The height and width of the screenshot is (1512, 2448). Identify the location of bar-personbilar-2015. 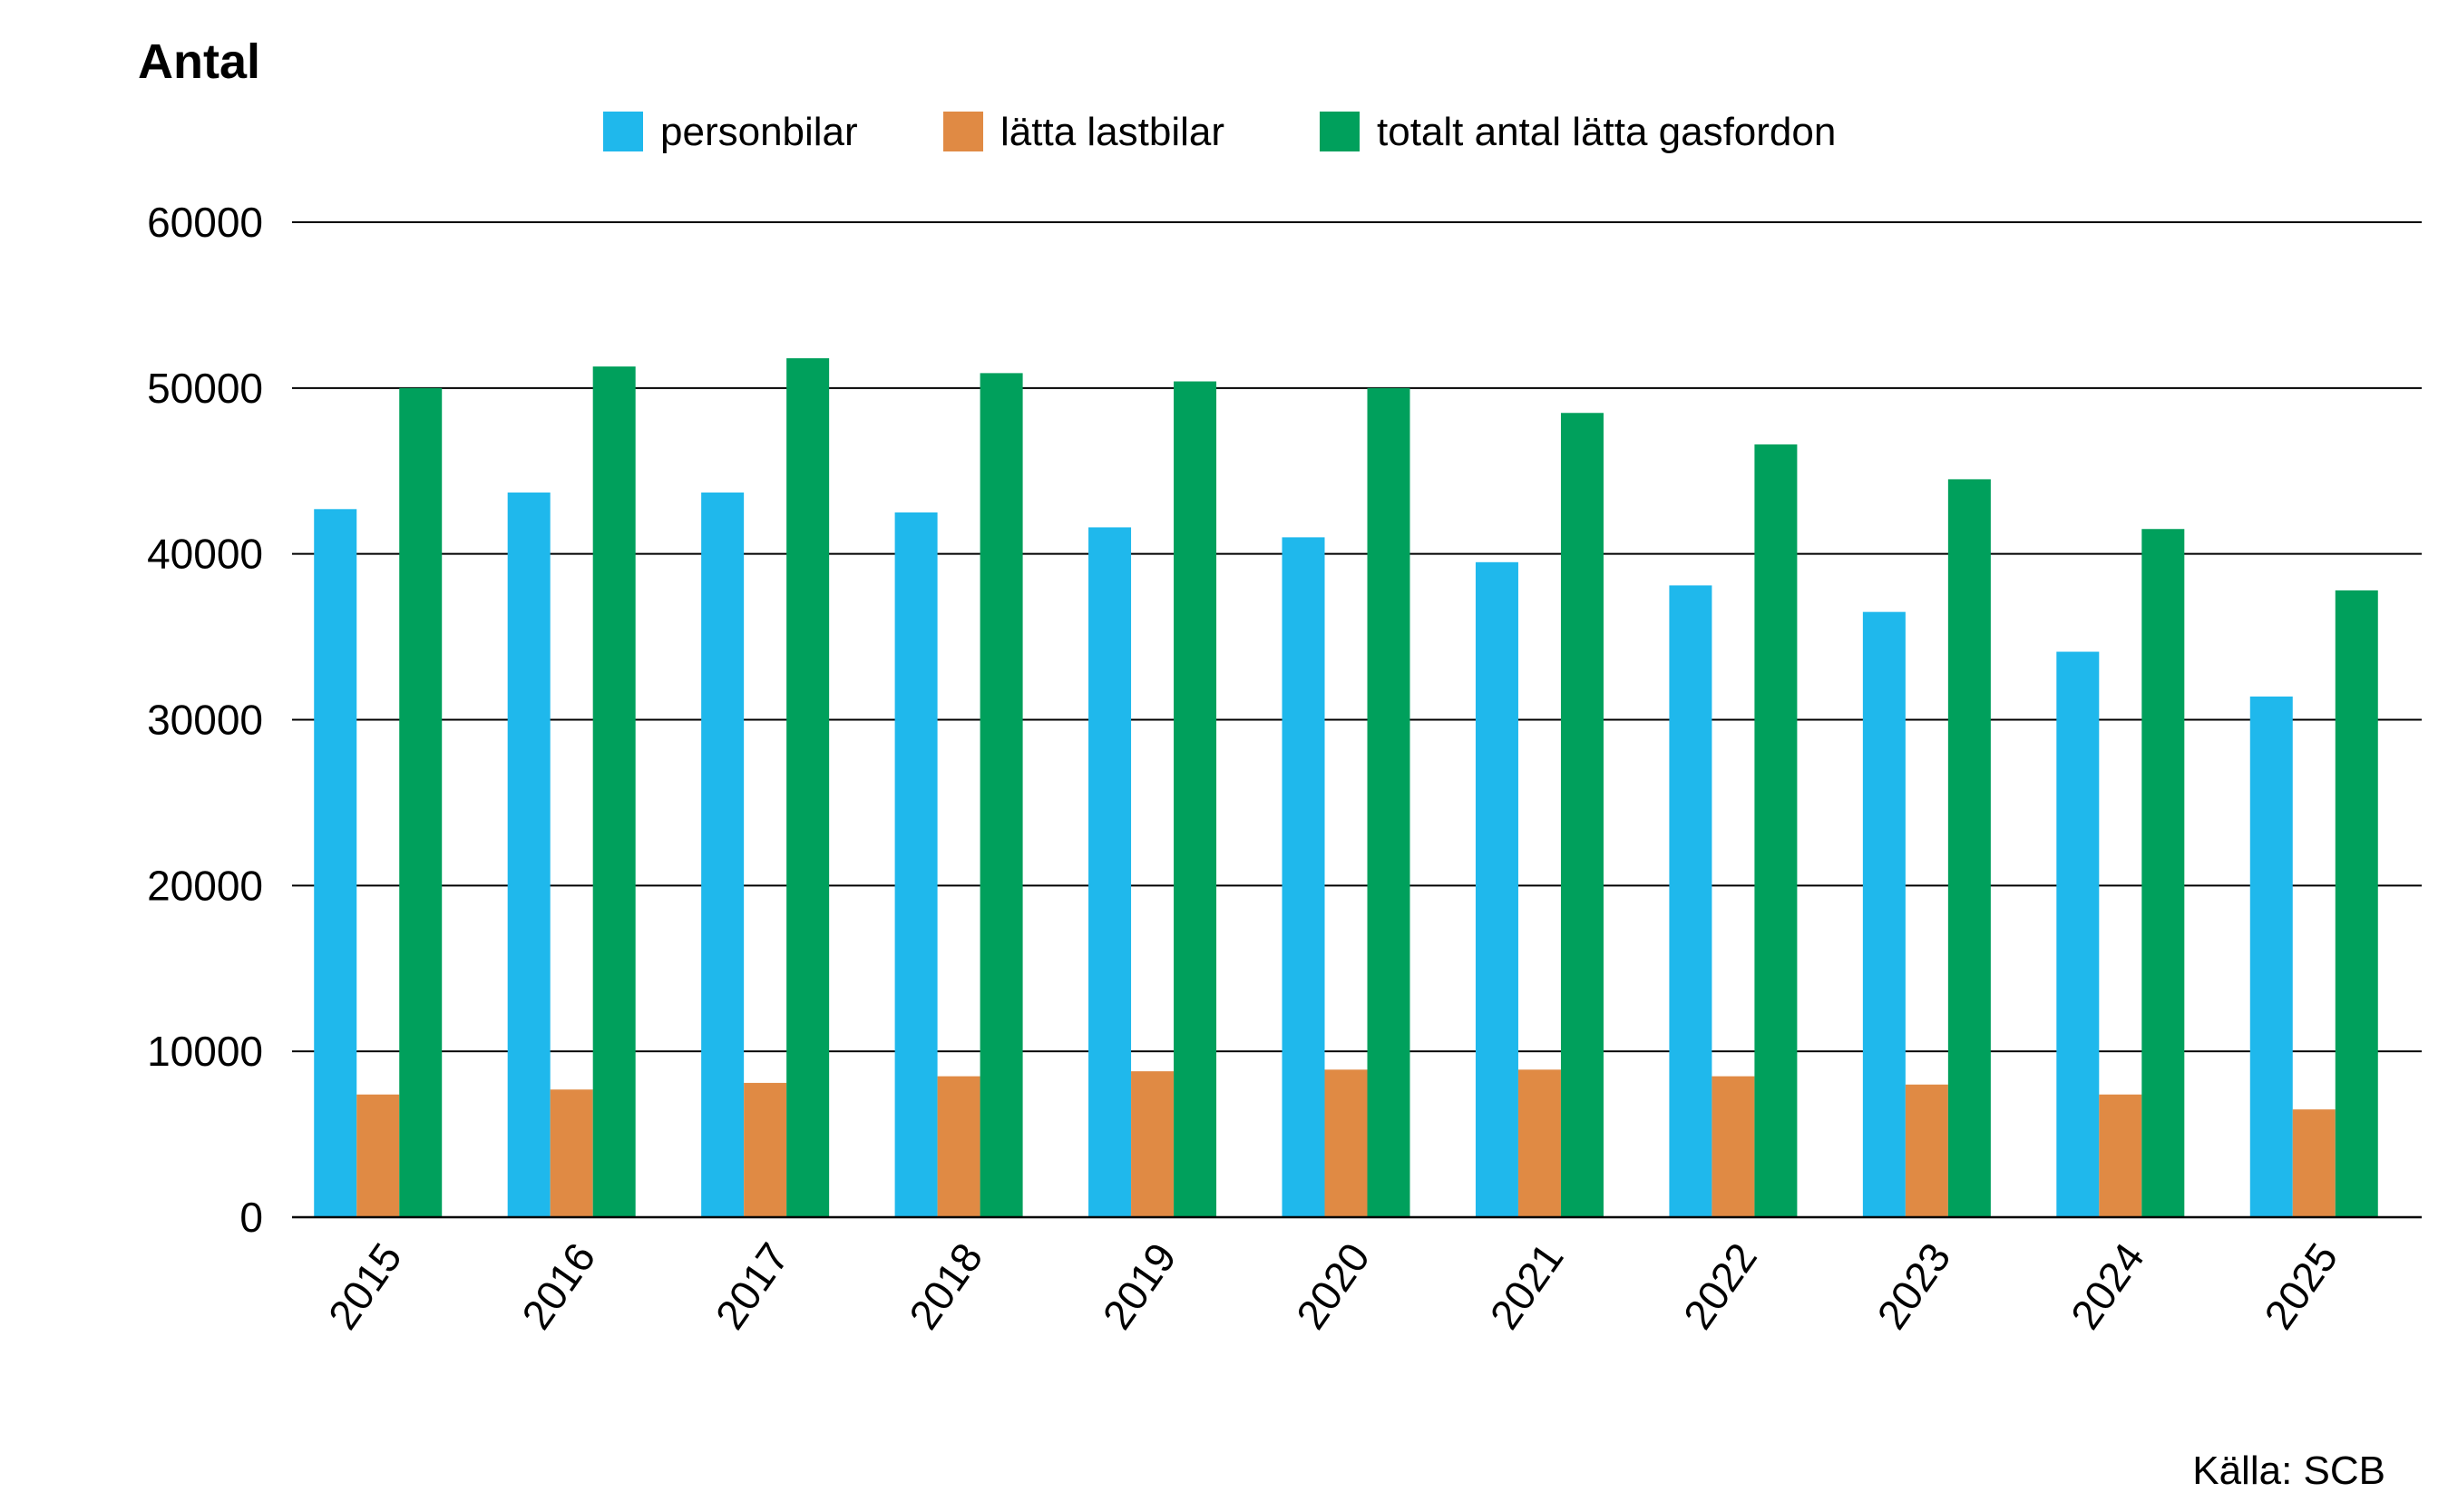
(335, 863).